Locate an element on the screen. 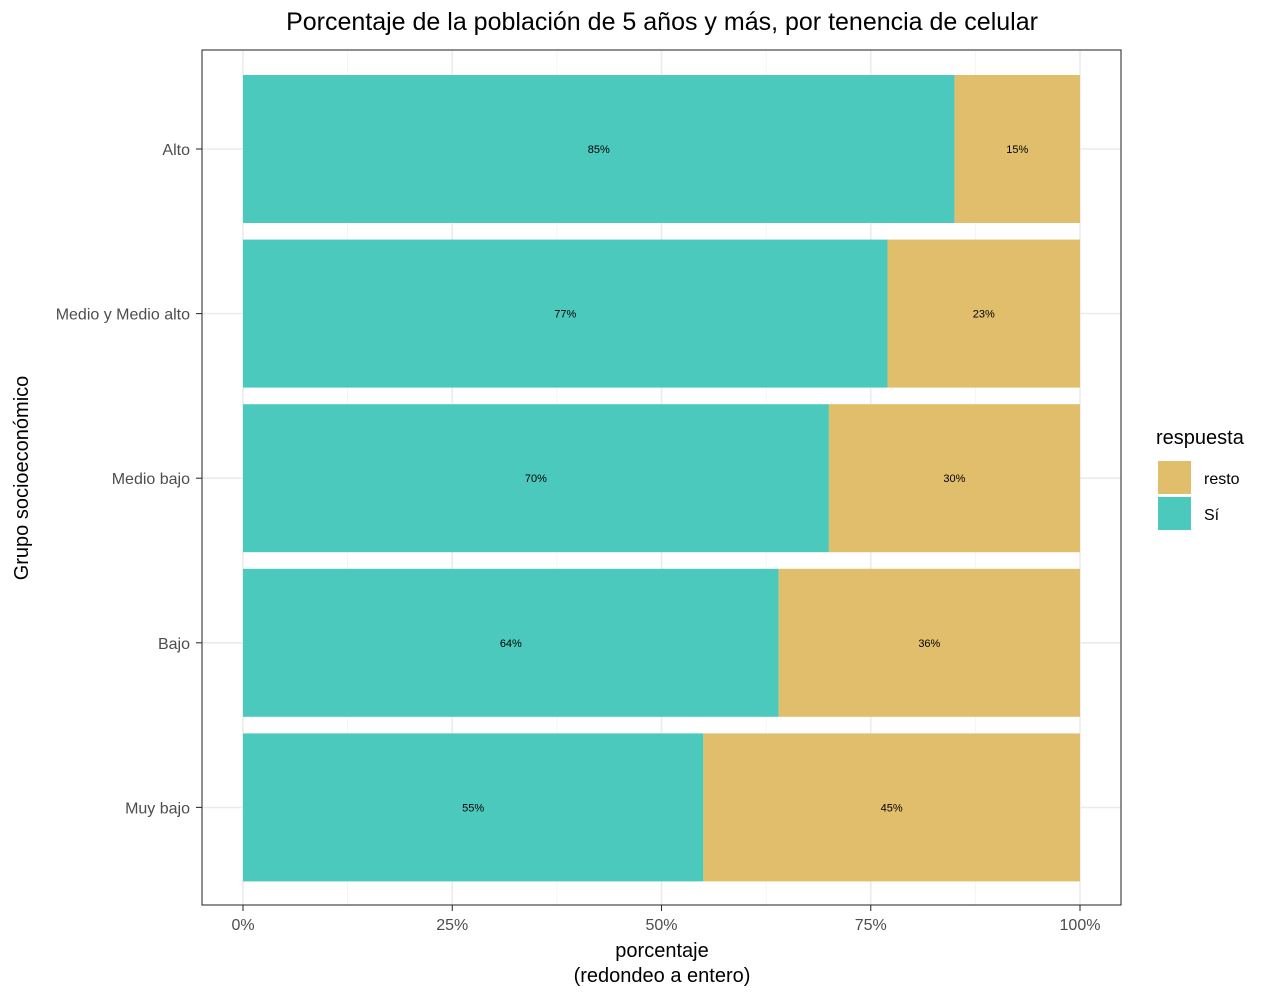 This screenshot has width=1280, height=1000. y-tick-label: Medio bajo is located at coordinates (151, 479).